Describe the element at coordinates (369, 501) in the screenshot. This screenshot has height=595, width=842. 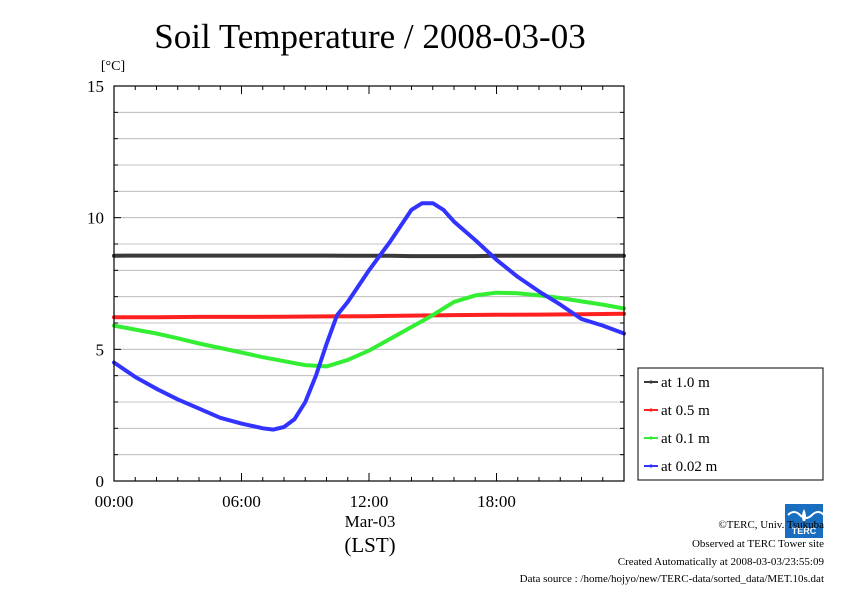
I see `x-tick-label: 12:00` at that location.